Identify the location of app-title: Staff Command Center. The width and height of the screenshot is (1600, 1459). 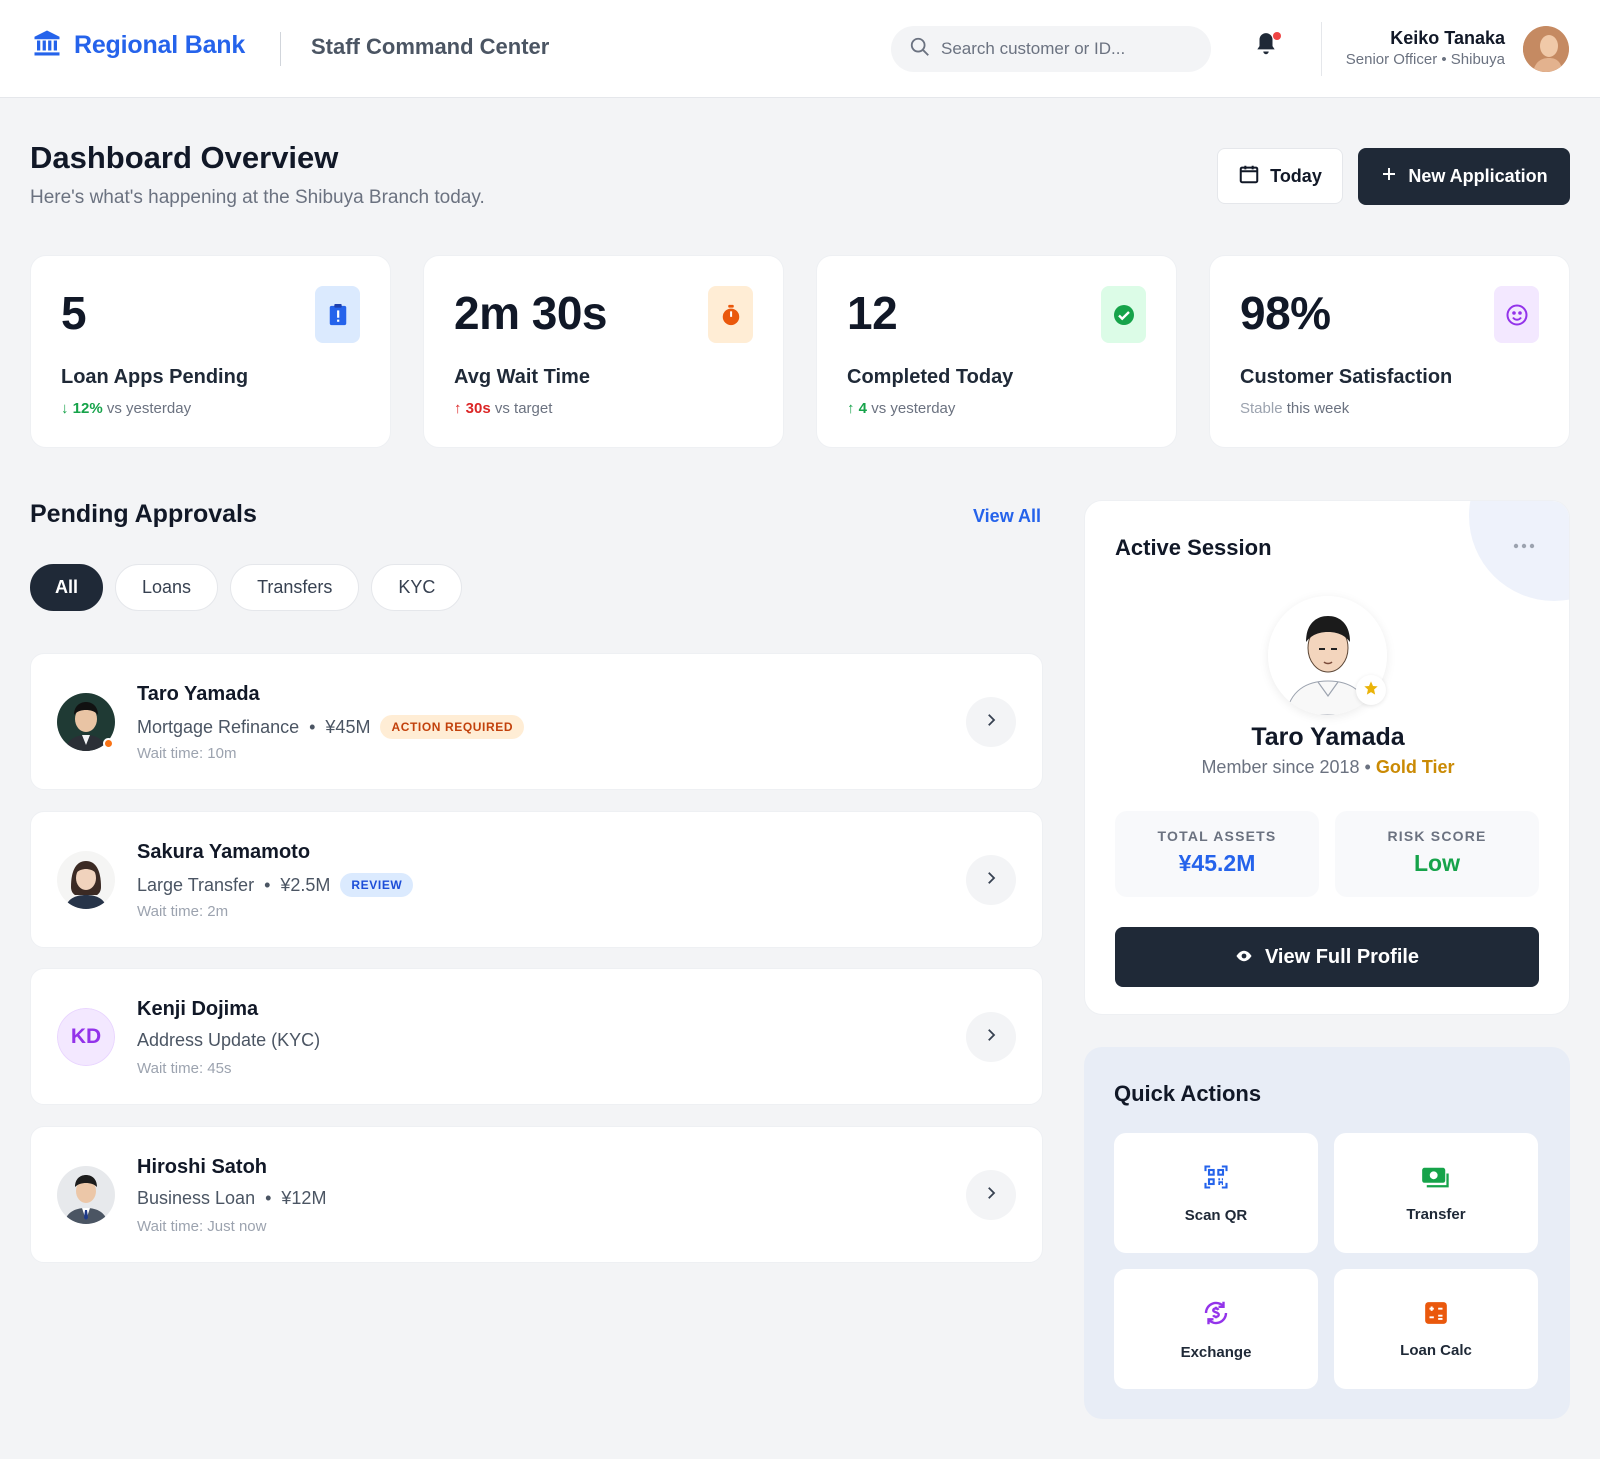
(430, 46).